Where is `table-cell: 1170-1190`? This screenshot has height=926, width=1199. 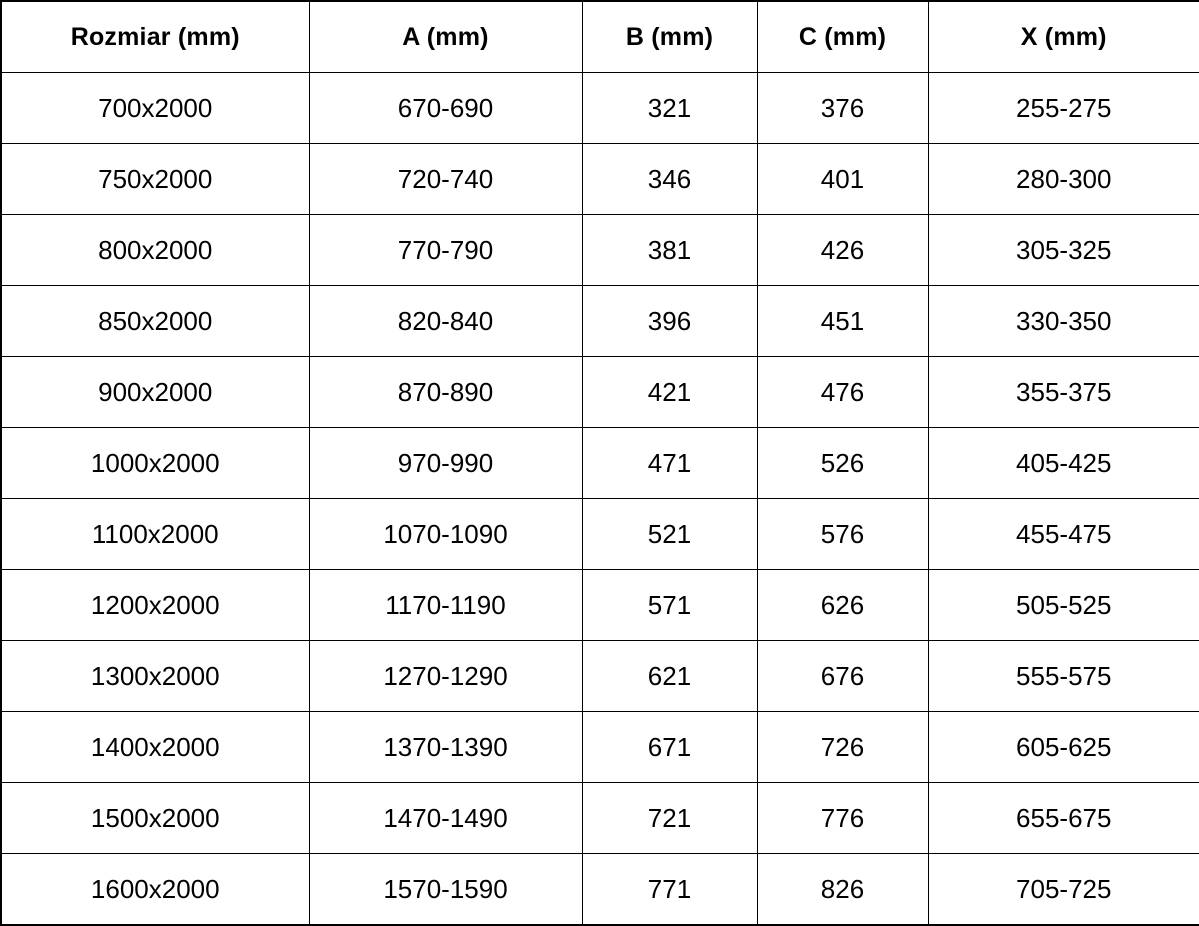 table-cell: 1170-1190 is located at coordinates (445, 605).